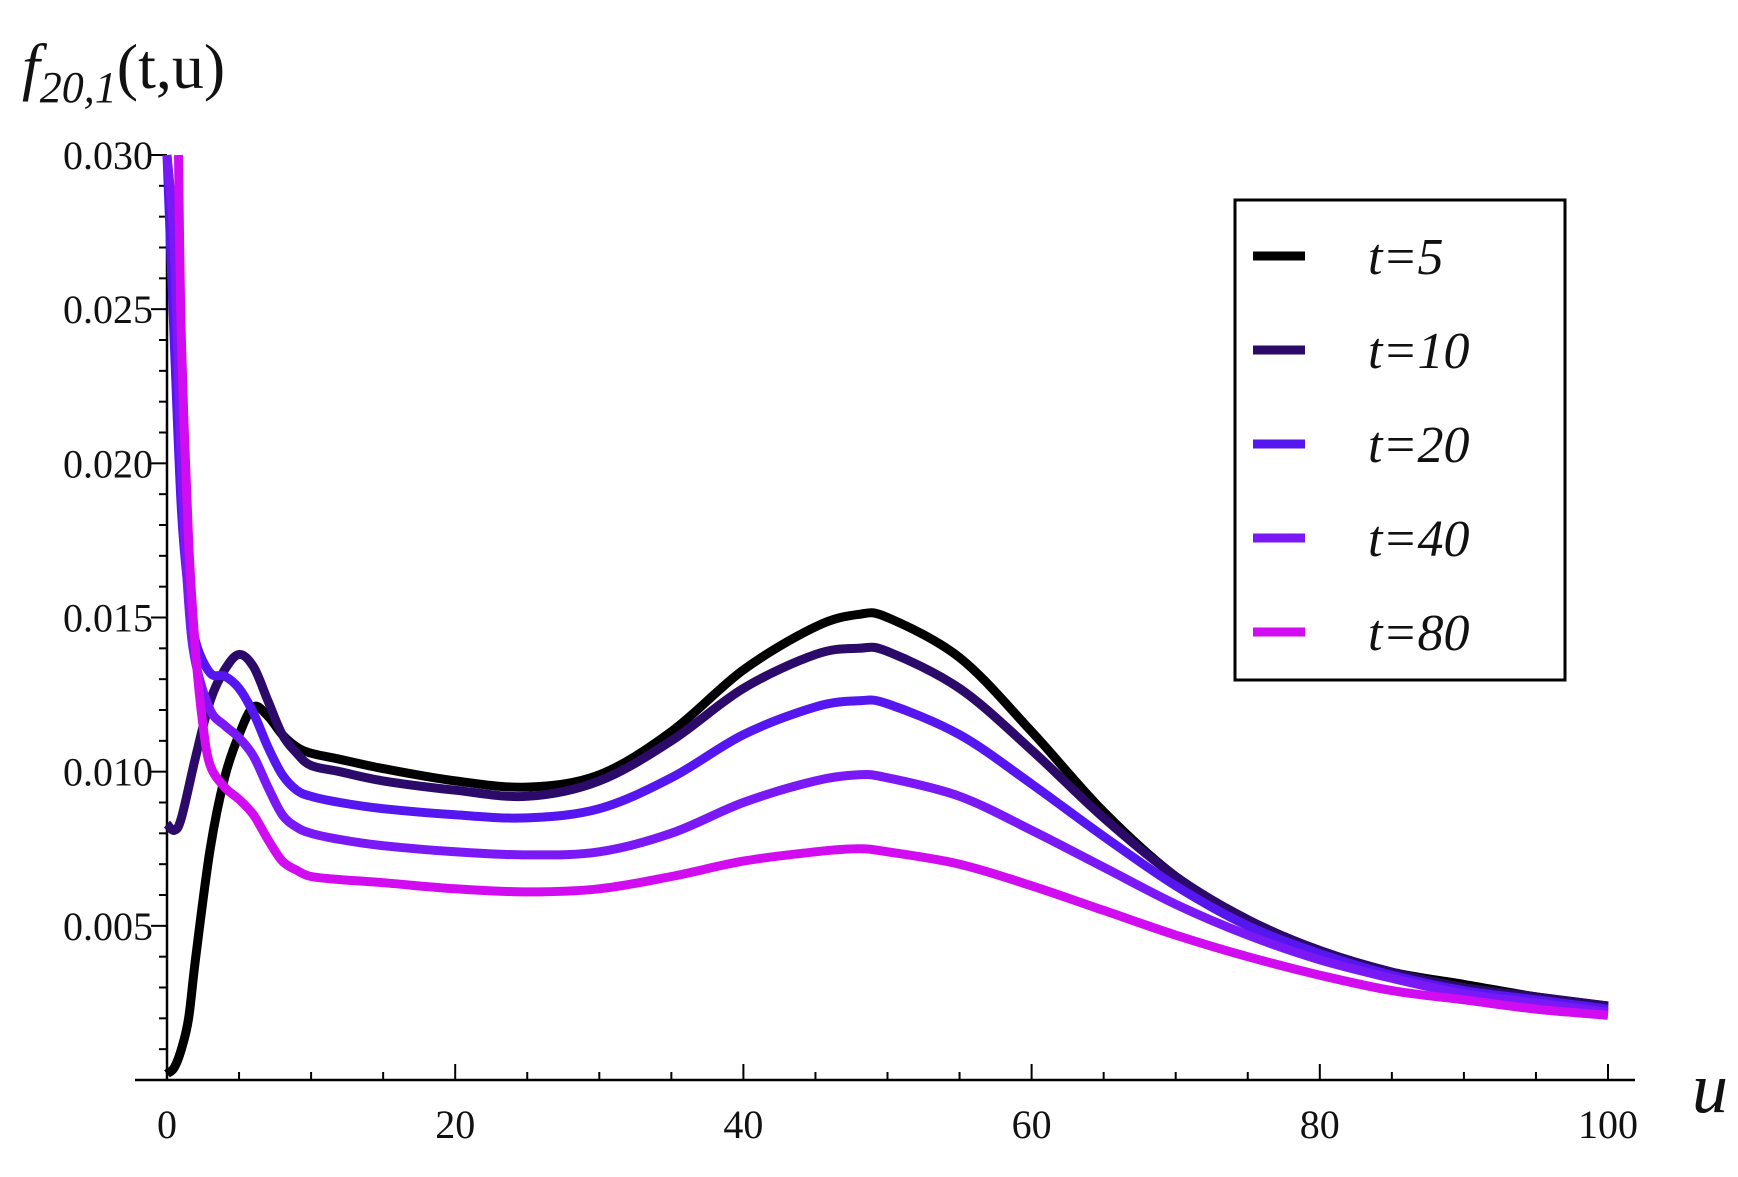 The width and height of the screenshot is (1738, 1177). What do you see at coordinates (1406, 257) in the screenshot?
I see `legend-label-t-5: t=5` at bounding box center [1406, 257].